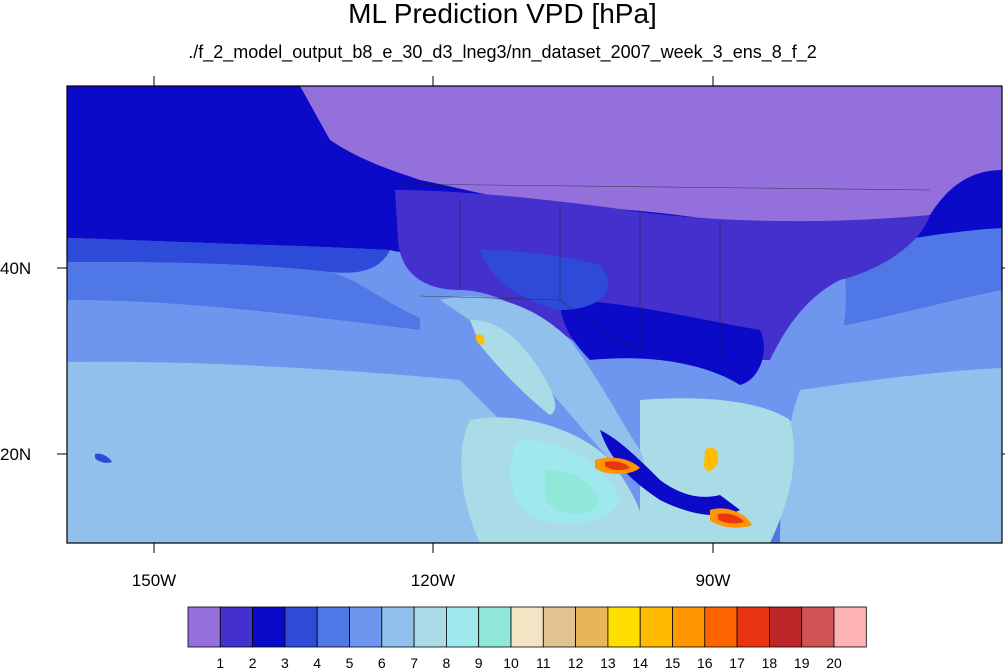 The height and width of the screenshot is (672, 1005). Describe the element at coordinates (511, 663) in the screenshot. I see `colorbar-label: 10` at that location.